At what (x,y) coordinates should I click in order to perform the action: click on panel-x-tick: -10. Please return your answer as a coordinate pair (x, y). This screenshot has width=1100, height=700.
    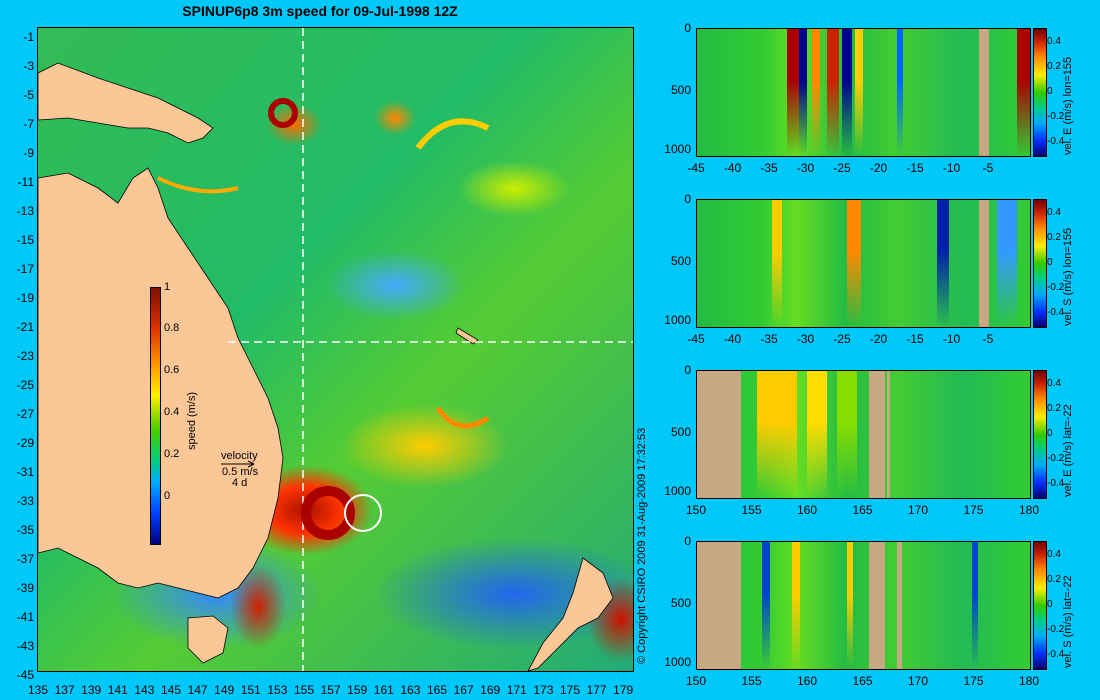
    Looking at the image, I should click on (951, 168).